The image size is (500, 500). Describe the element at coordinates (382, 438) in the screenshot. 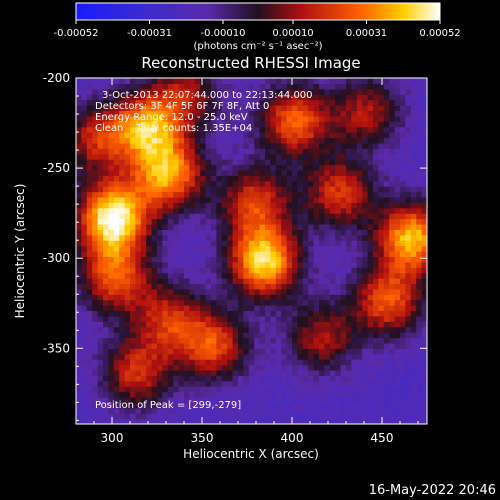

I see `x-tick-label: 450` at that location.